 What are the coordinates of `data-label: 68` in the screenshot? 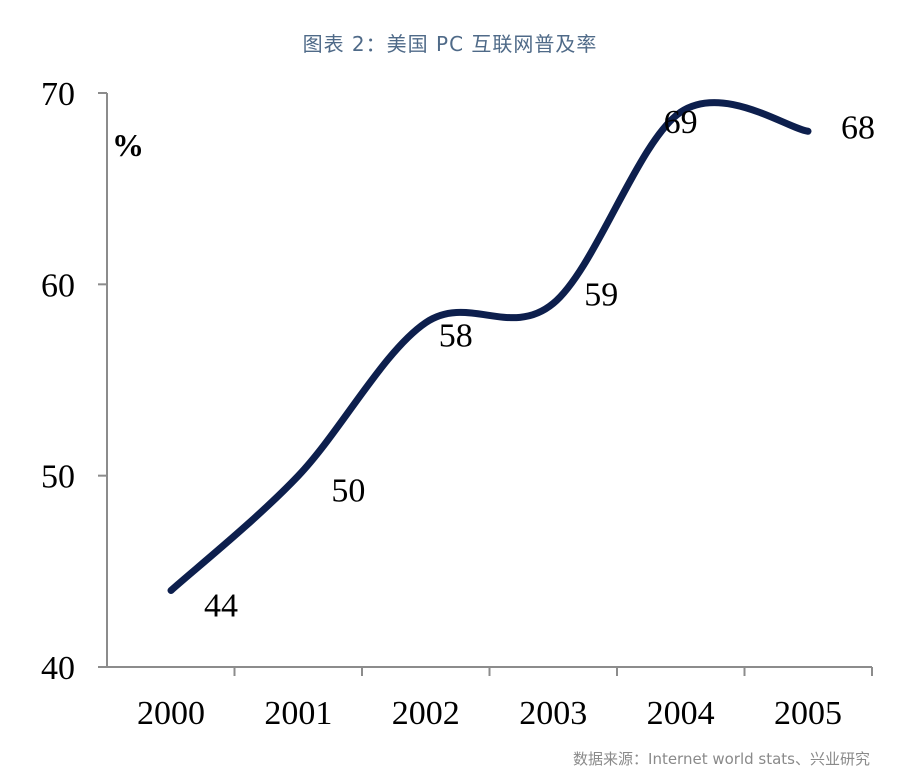 It's located at (858, 127).